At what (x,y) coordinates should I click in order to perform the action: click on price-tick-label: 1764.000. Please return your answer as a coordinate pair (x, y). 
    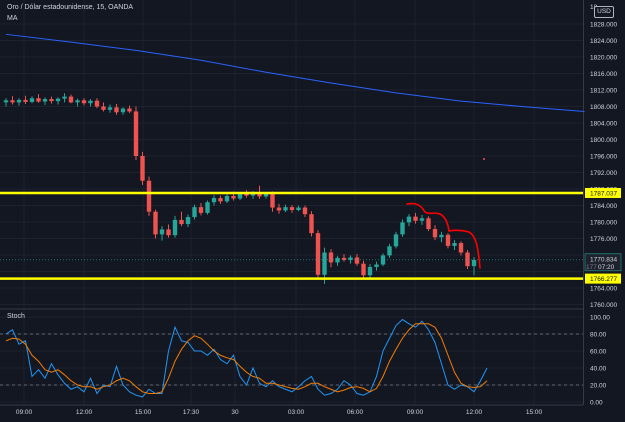
    Looking at the image, I should click on (603, 288).